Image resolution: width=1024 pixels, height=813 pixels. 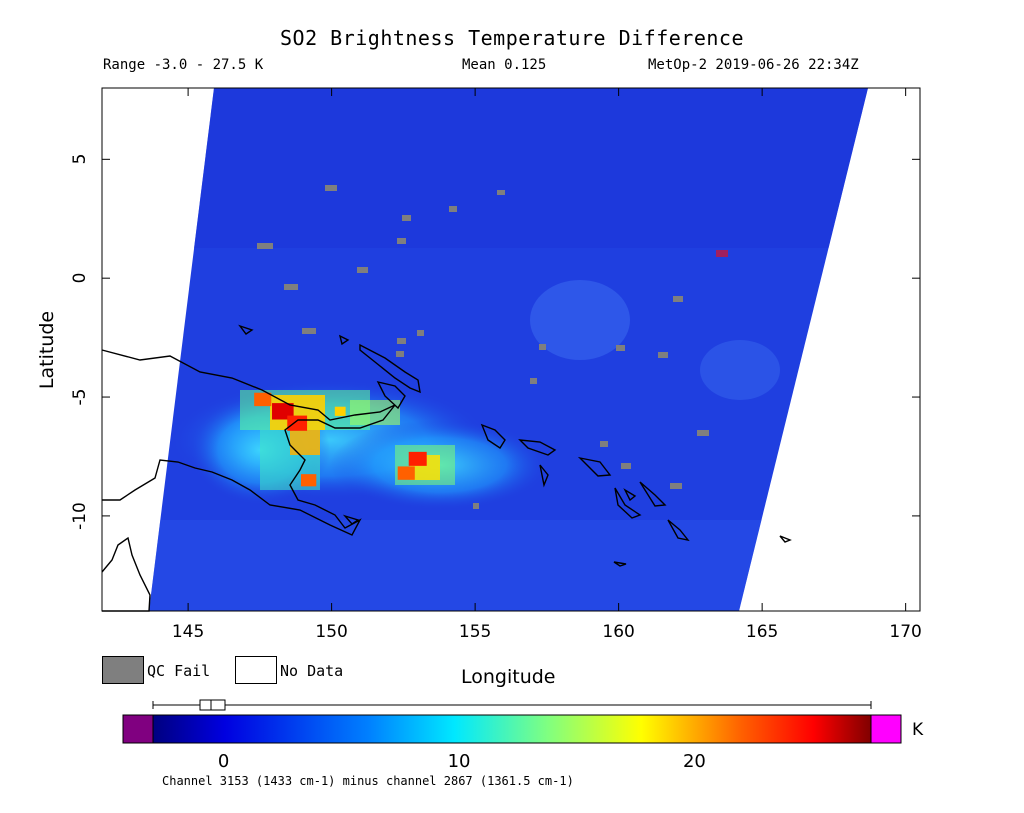 What do you see at coordinates (918, 730) in the screenshot?
I see `colorbar-unit-label: K` at bounding box center [918, 730].